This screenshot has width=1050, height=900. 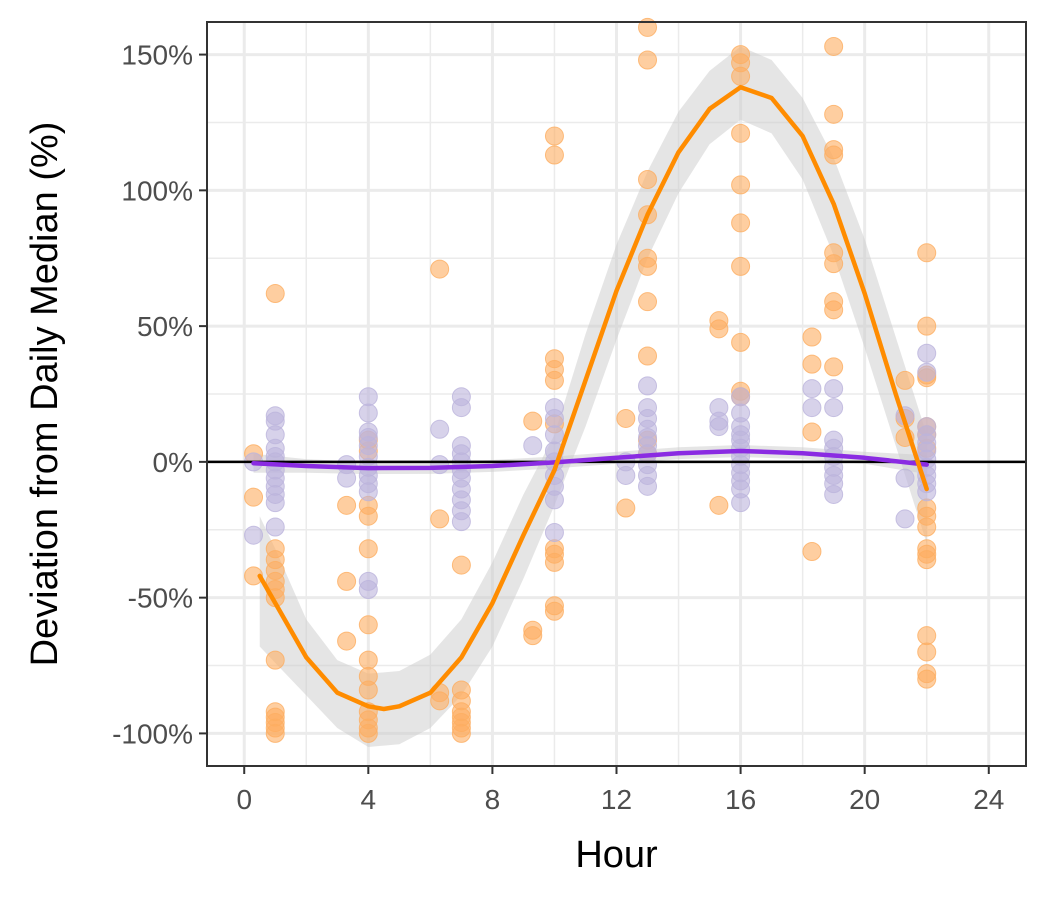 I want to click on y-tick-label: -100%, so click(x=152, y=733).